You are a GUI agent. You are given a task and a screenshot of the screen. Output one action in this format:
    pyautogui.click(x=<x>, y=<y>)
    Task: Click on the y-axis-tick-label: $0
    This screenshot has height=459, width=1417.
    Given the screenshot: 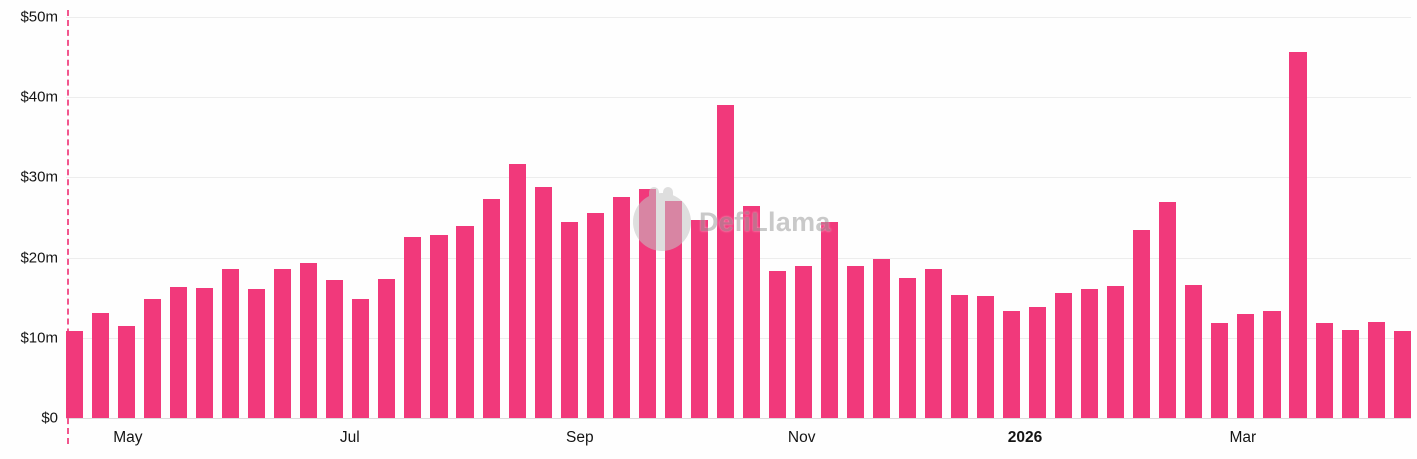 What is the action you would take?
    pyautogui.click(x=49, y=418)
    